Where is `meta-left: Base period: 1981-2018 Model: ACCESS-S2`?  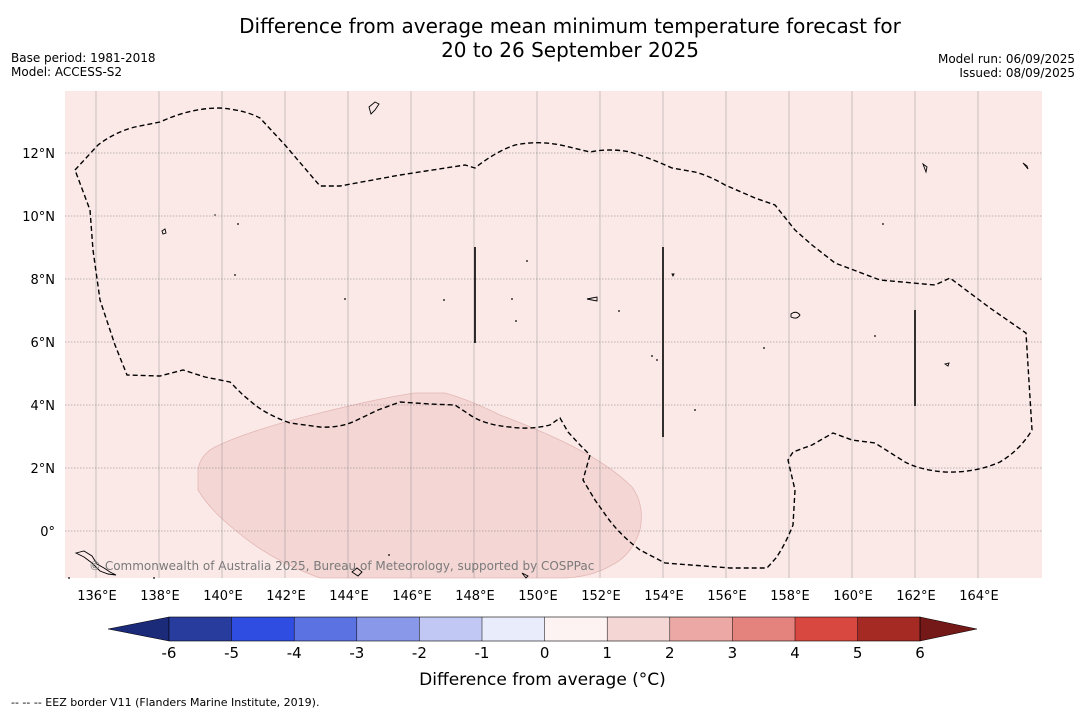
meta-left: Base period: 1981-2018 Model: ACCESS-S2 is located at coordinates (83, 65).